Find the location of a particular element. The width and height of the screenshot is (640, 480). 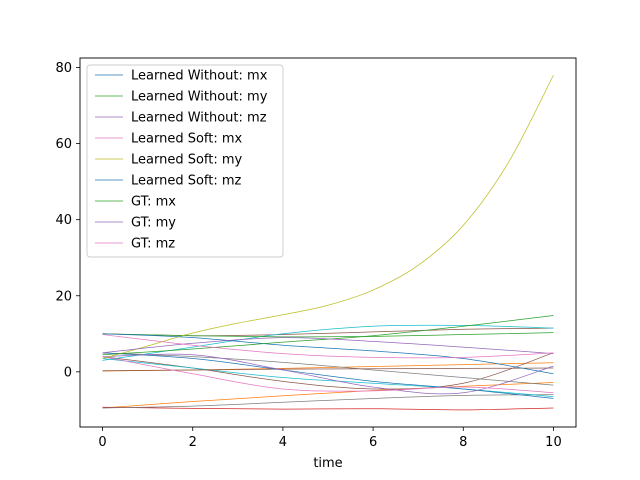

x-tick-label-3: 6 is located at coordinates (373, 442).